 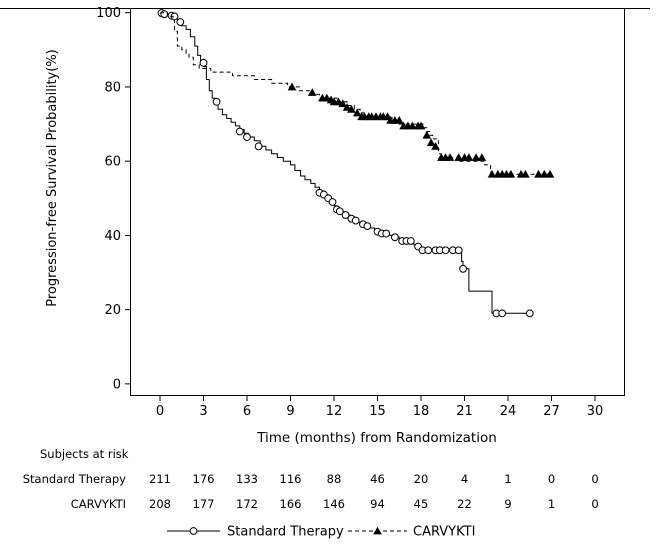 What do you see at coordinates (377, 411) in the screenshot?
I see `x-tick-label: 15` at bounding box center [377, 411].